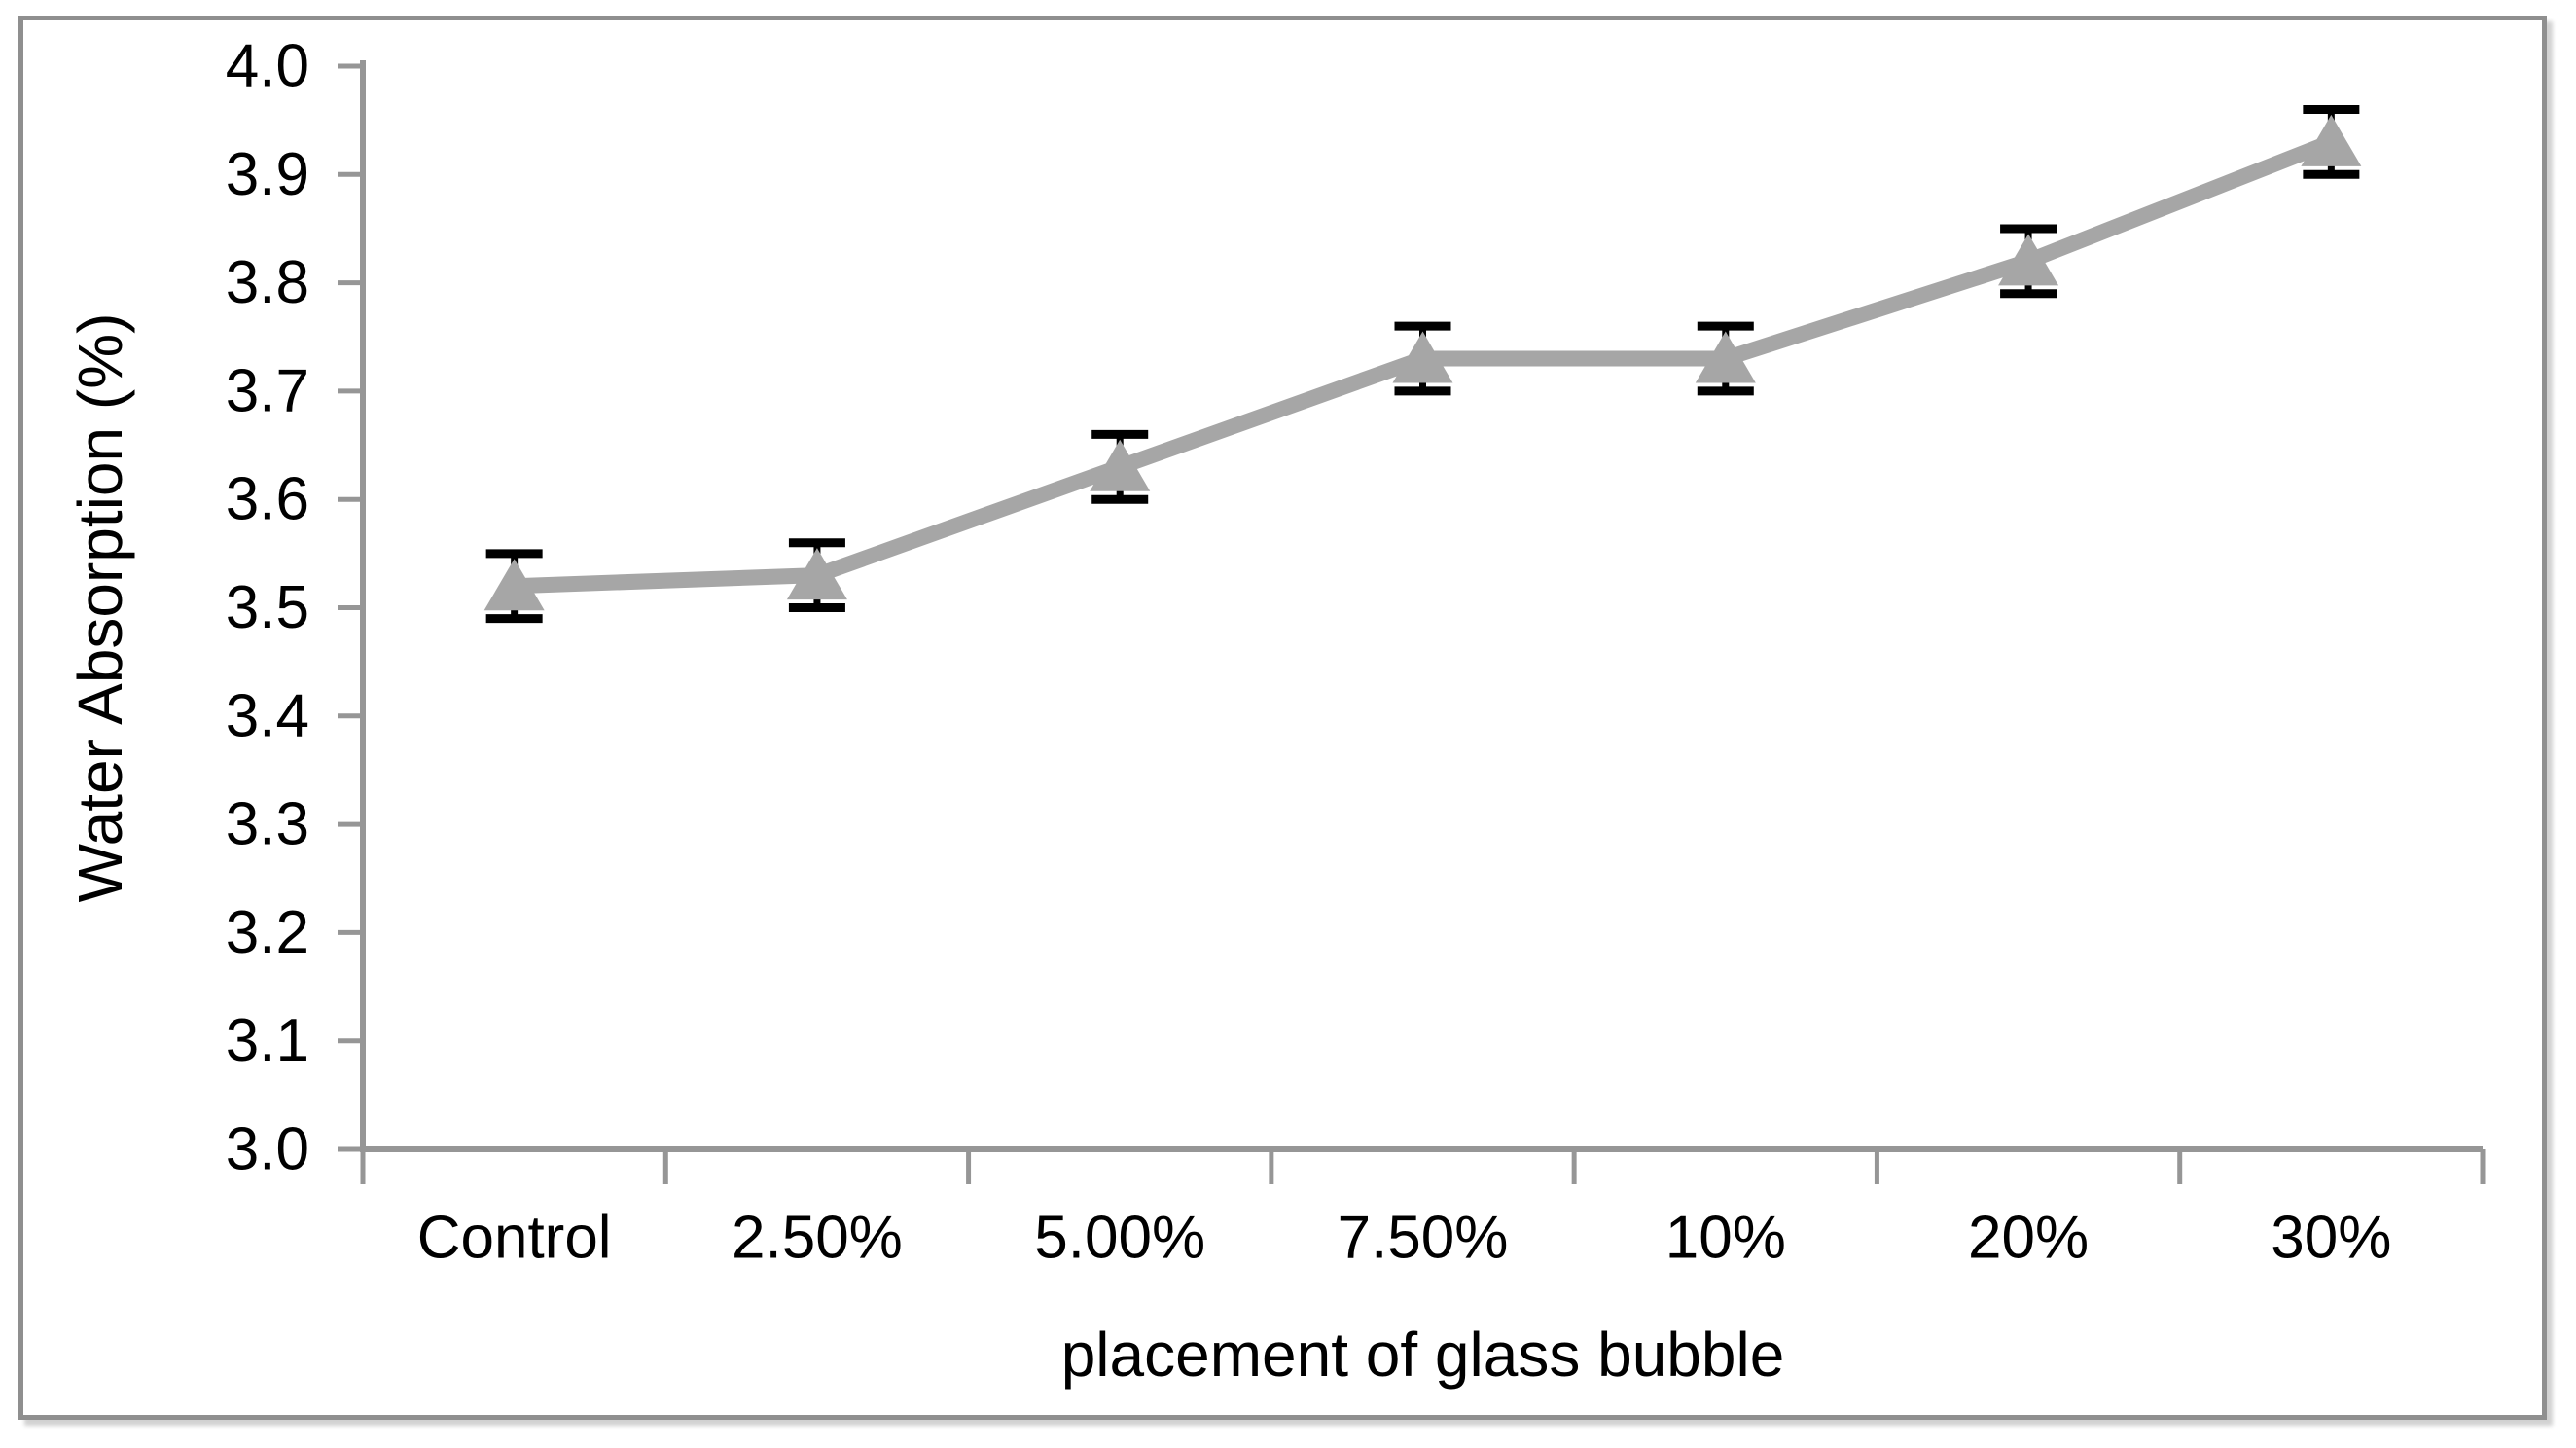  What do you see at coordinates (267, 66) in the screenshot?
I see `y-tick-label: 4.0` at bounding box center [267, 66].